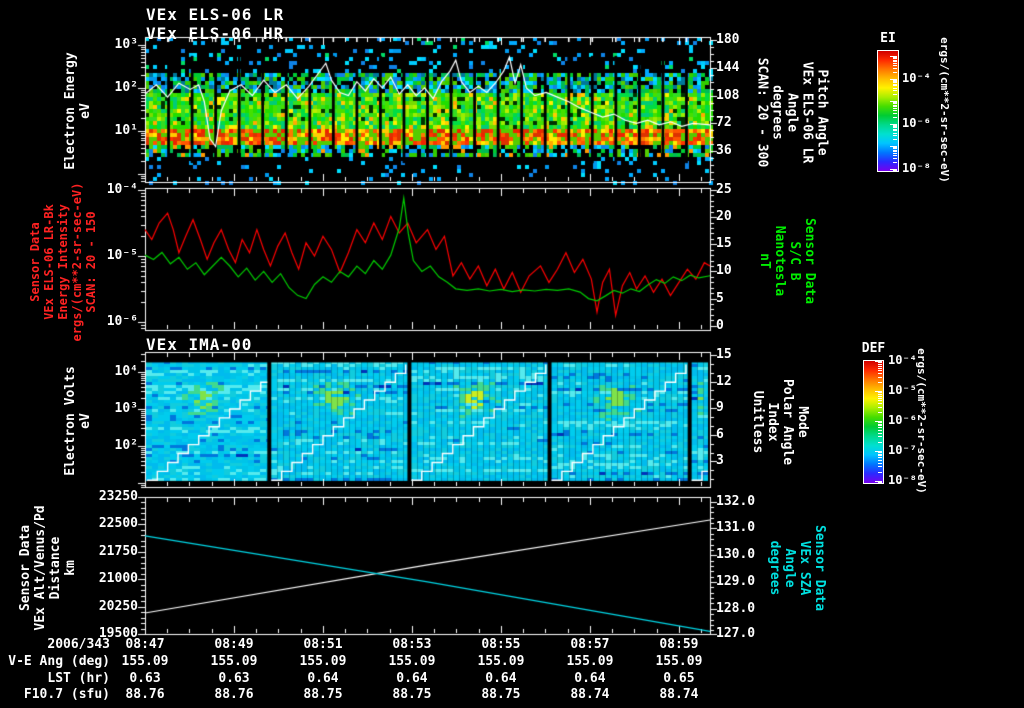 This screenshot has width=1024, height=708. Describe the element at coordinates (118, 579) in the screenshot. I see `p4-left-tick-label: 21000` at that location.